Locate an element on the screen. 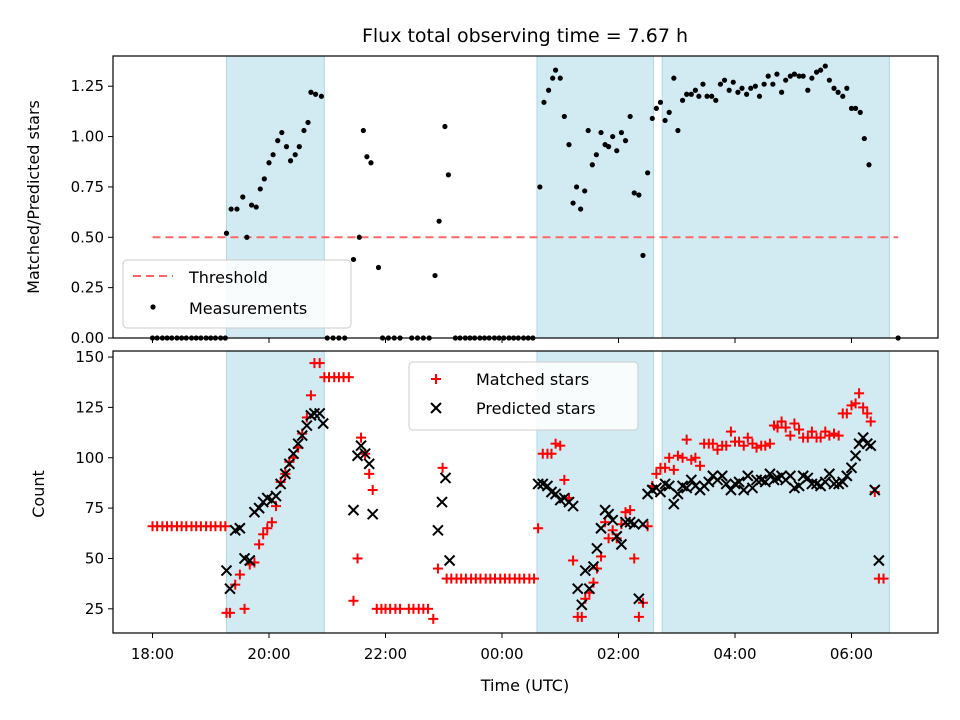 Image resolution: width=960 pixels, height=720 pixels. top-y-axis-label: Matched/Predicted stars is located at coordinates (33, 197).